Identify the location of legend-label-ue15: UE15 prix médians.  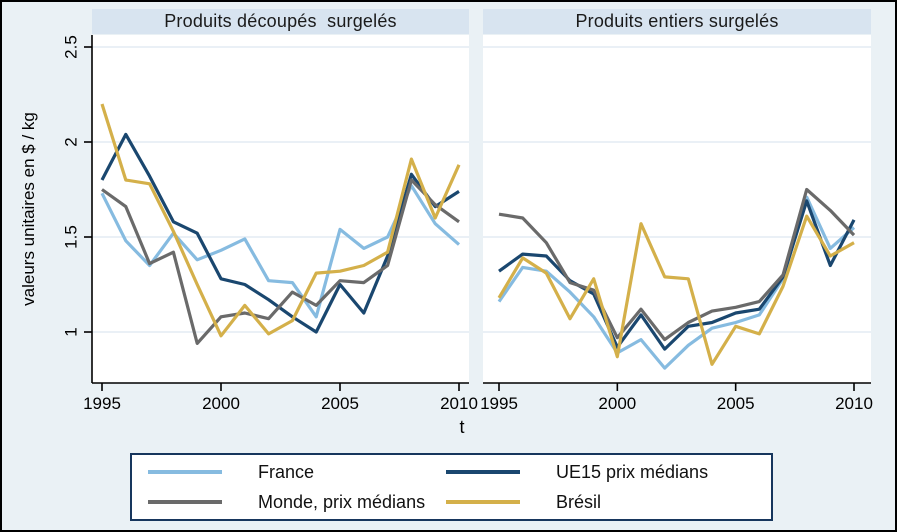
(632, 471).